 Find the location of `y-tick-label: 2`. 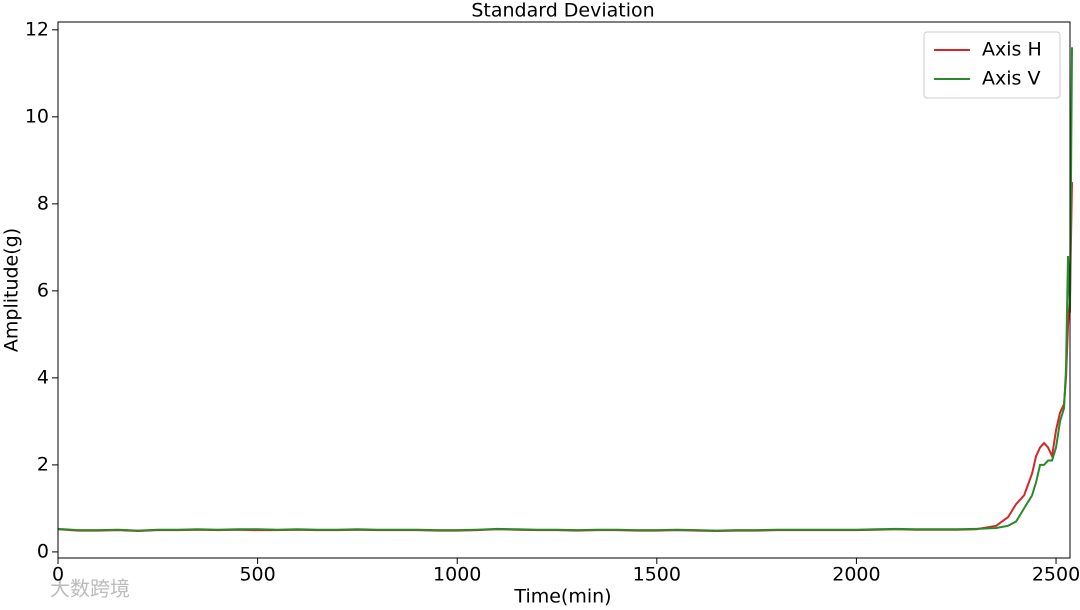

y-tick-label: 2 is located at coordinates (43, 464).